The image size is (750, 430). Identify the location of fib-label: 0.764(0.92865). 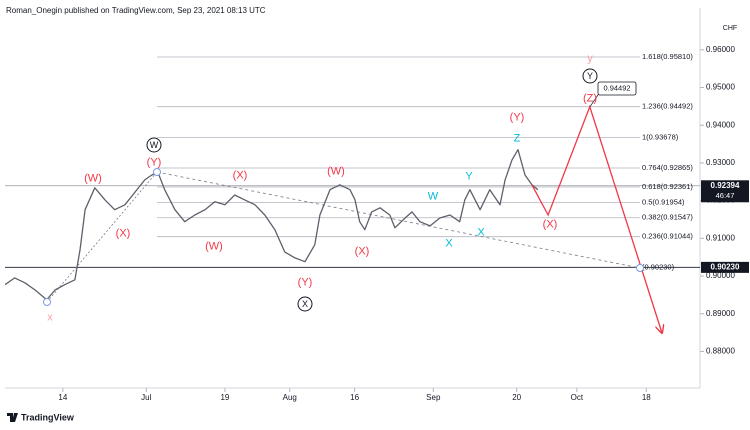
(667, 167).